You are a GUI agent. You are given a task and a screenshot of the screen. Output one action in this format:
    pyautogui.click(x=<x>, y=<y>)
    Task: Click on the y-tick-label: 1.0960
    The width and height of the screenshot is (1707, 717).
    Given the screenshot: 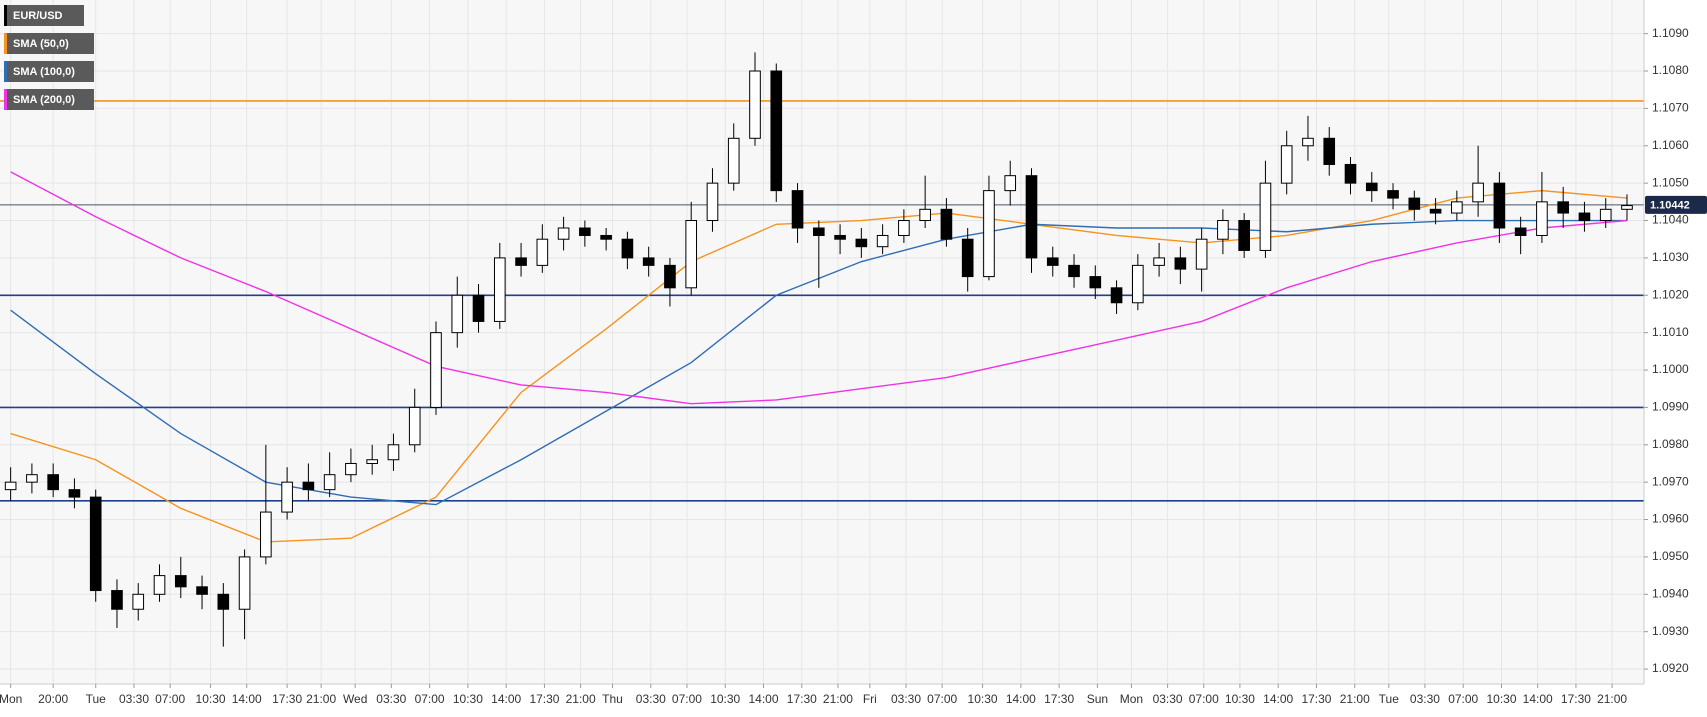 What is the action you would take?
    pyautogui.click(x=1670, y=519)
    